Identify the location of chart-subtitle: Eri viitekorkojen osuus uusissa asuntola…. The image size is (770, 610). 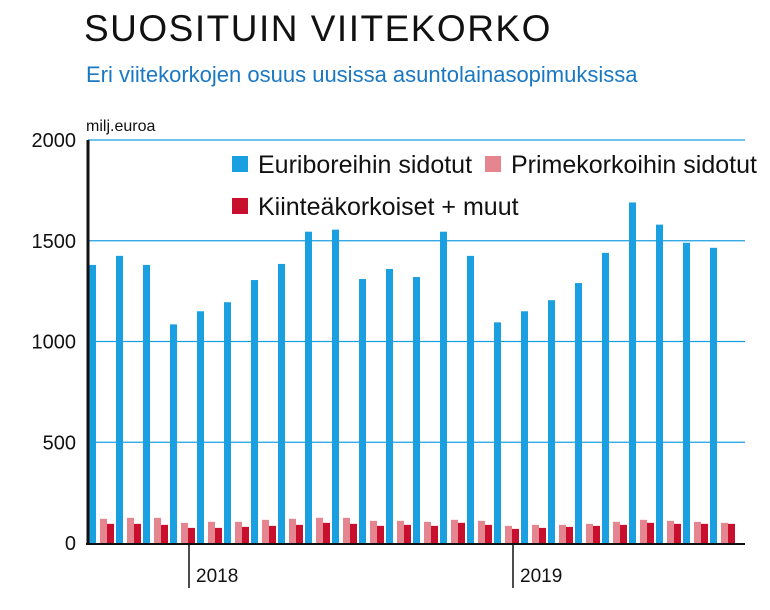
(362, 74).